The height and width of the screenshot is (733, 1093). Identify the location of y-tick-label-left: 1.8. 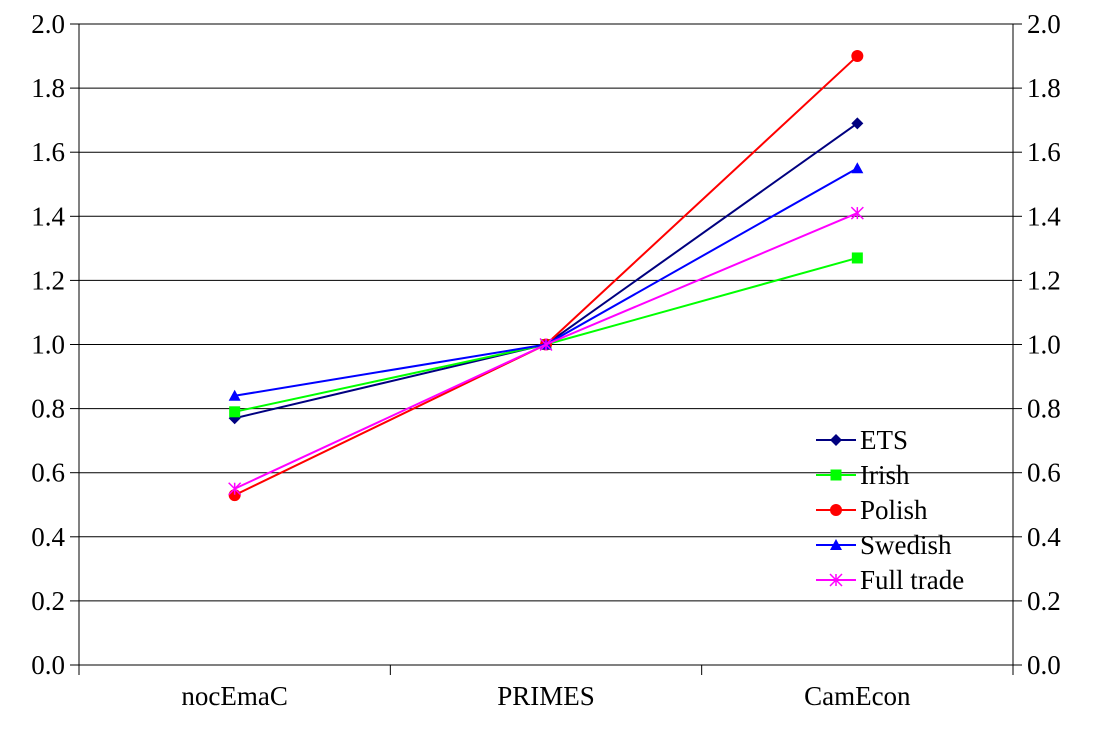
(48, 88).